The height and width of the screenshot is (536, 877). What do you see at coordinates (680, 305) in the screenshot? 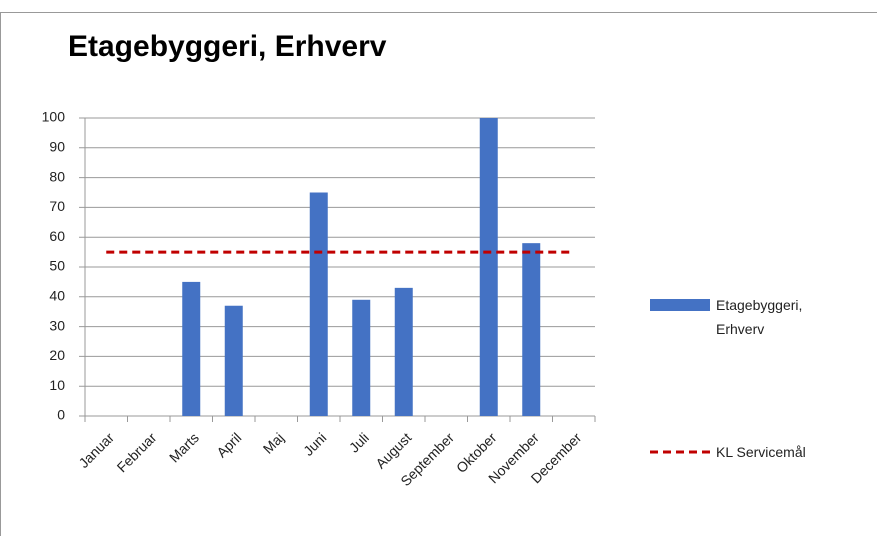
I see `legend-swatch` at bounding box center [680, 305].